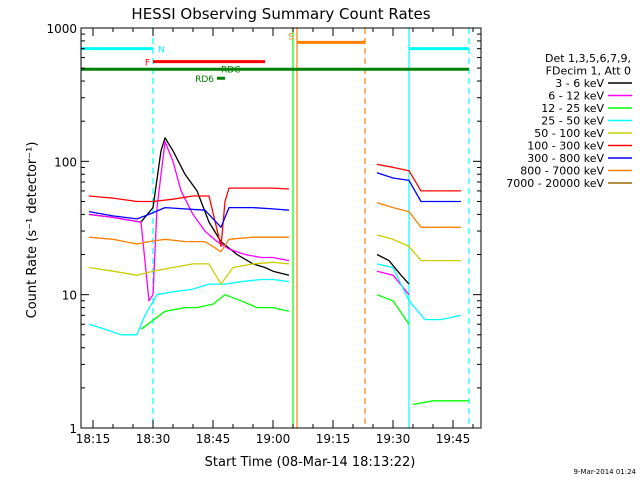 The image size is (640, 480). Describe the element at coordinates (333, 439) in the screenshot. I see `x-tick-label-4: 19:15` at that location.